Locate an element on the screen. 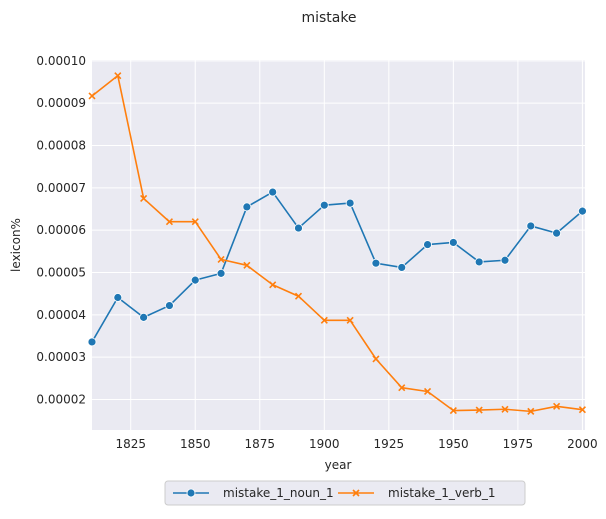  x-tick-label: 1850 is located at coordinates (195, 444).